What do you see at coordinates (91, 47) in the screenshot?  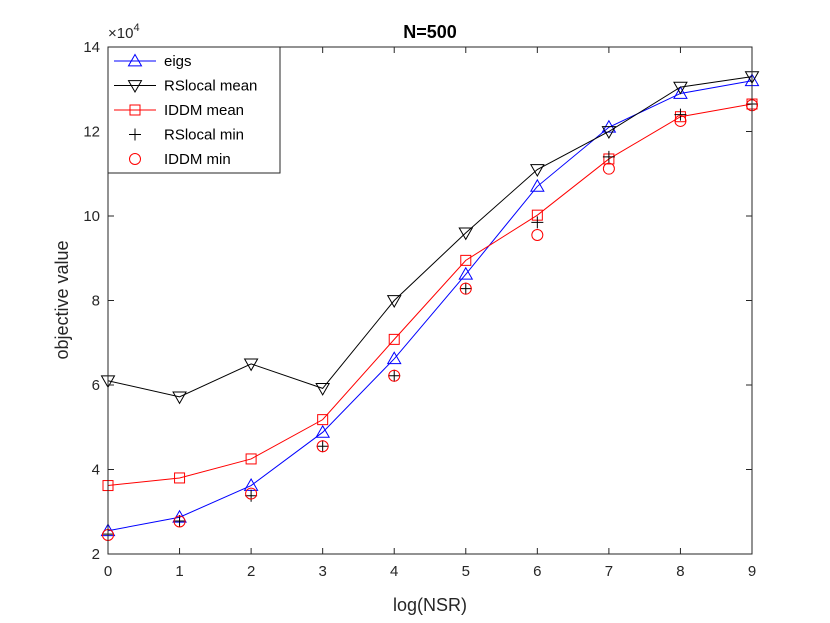 I see `y-tick-label: 14` at bounding box center [91, 47].